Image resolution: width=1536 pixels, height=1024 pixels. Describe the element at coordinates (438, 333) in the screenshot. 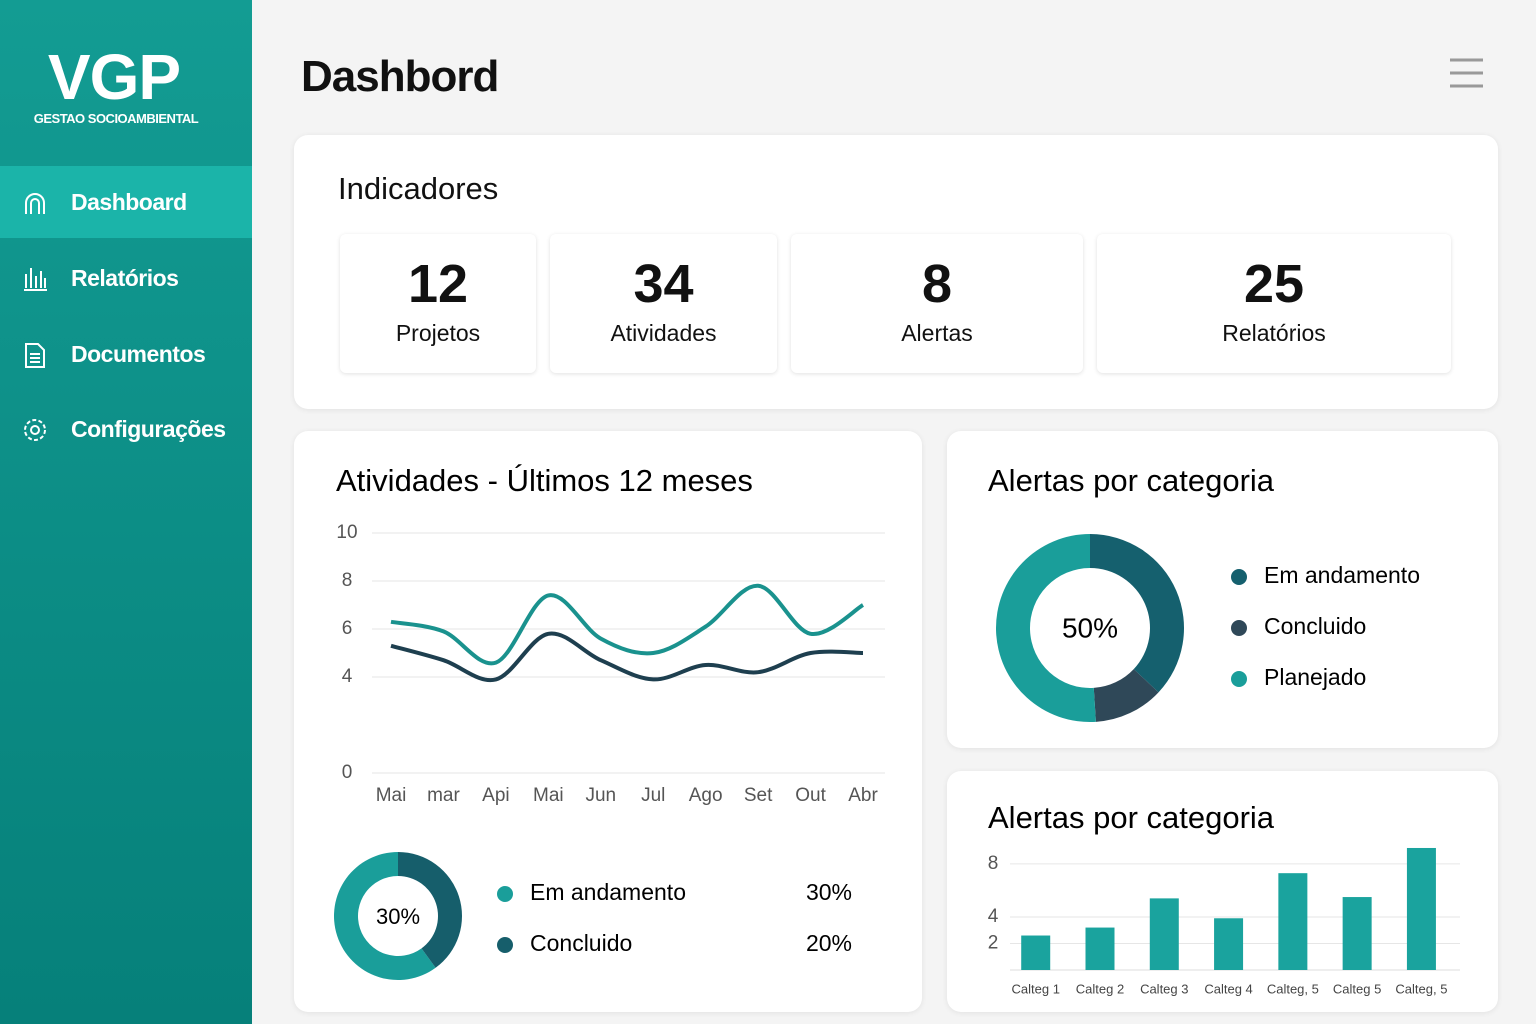

I see `indicator-label: Projetos` at that location.